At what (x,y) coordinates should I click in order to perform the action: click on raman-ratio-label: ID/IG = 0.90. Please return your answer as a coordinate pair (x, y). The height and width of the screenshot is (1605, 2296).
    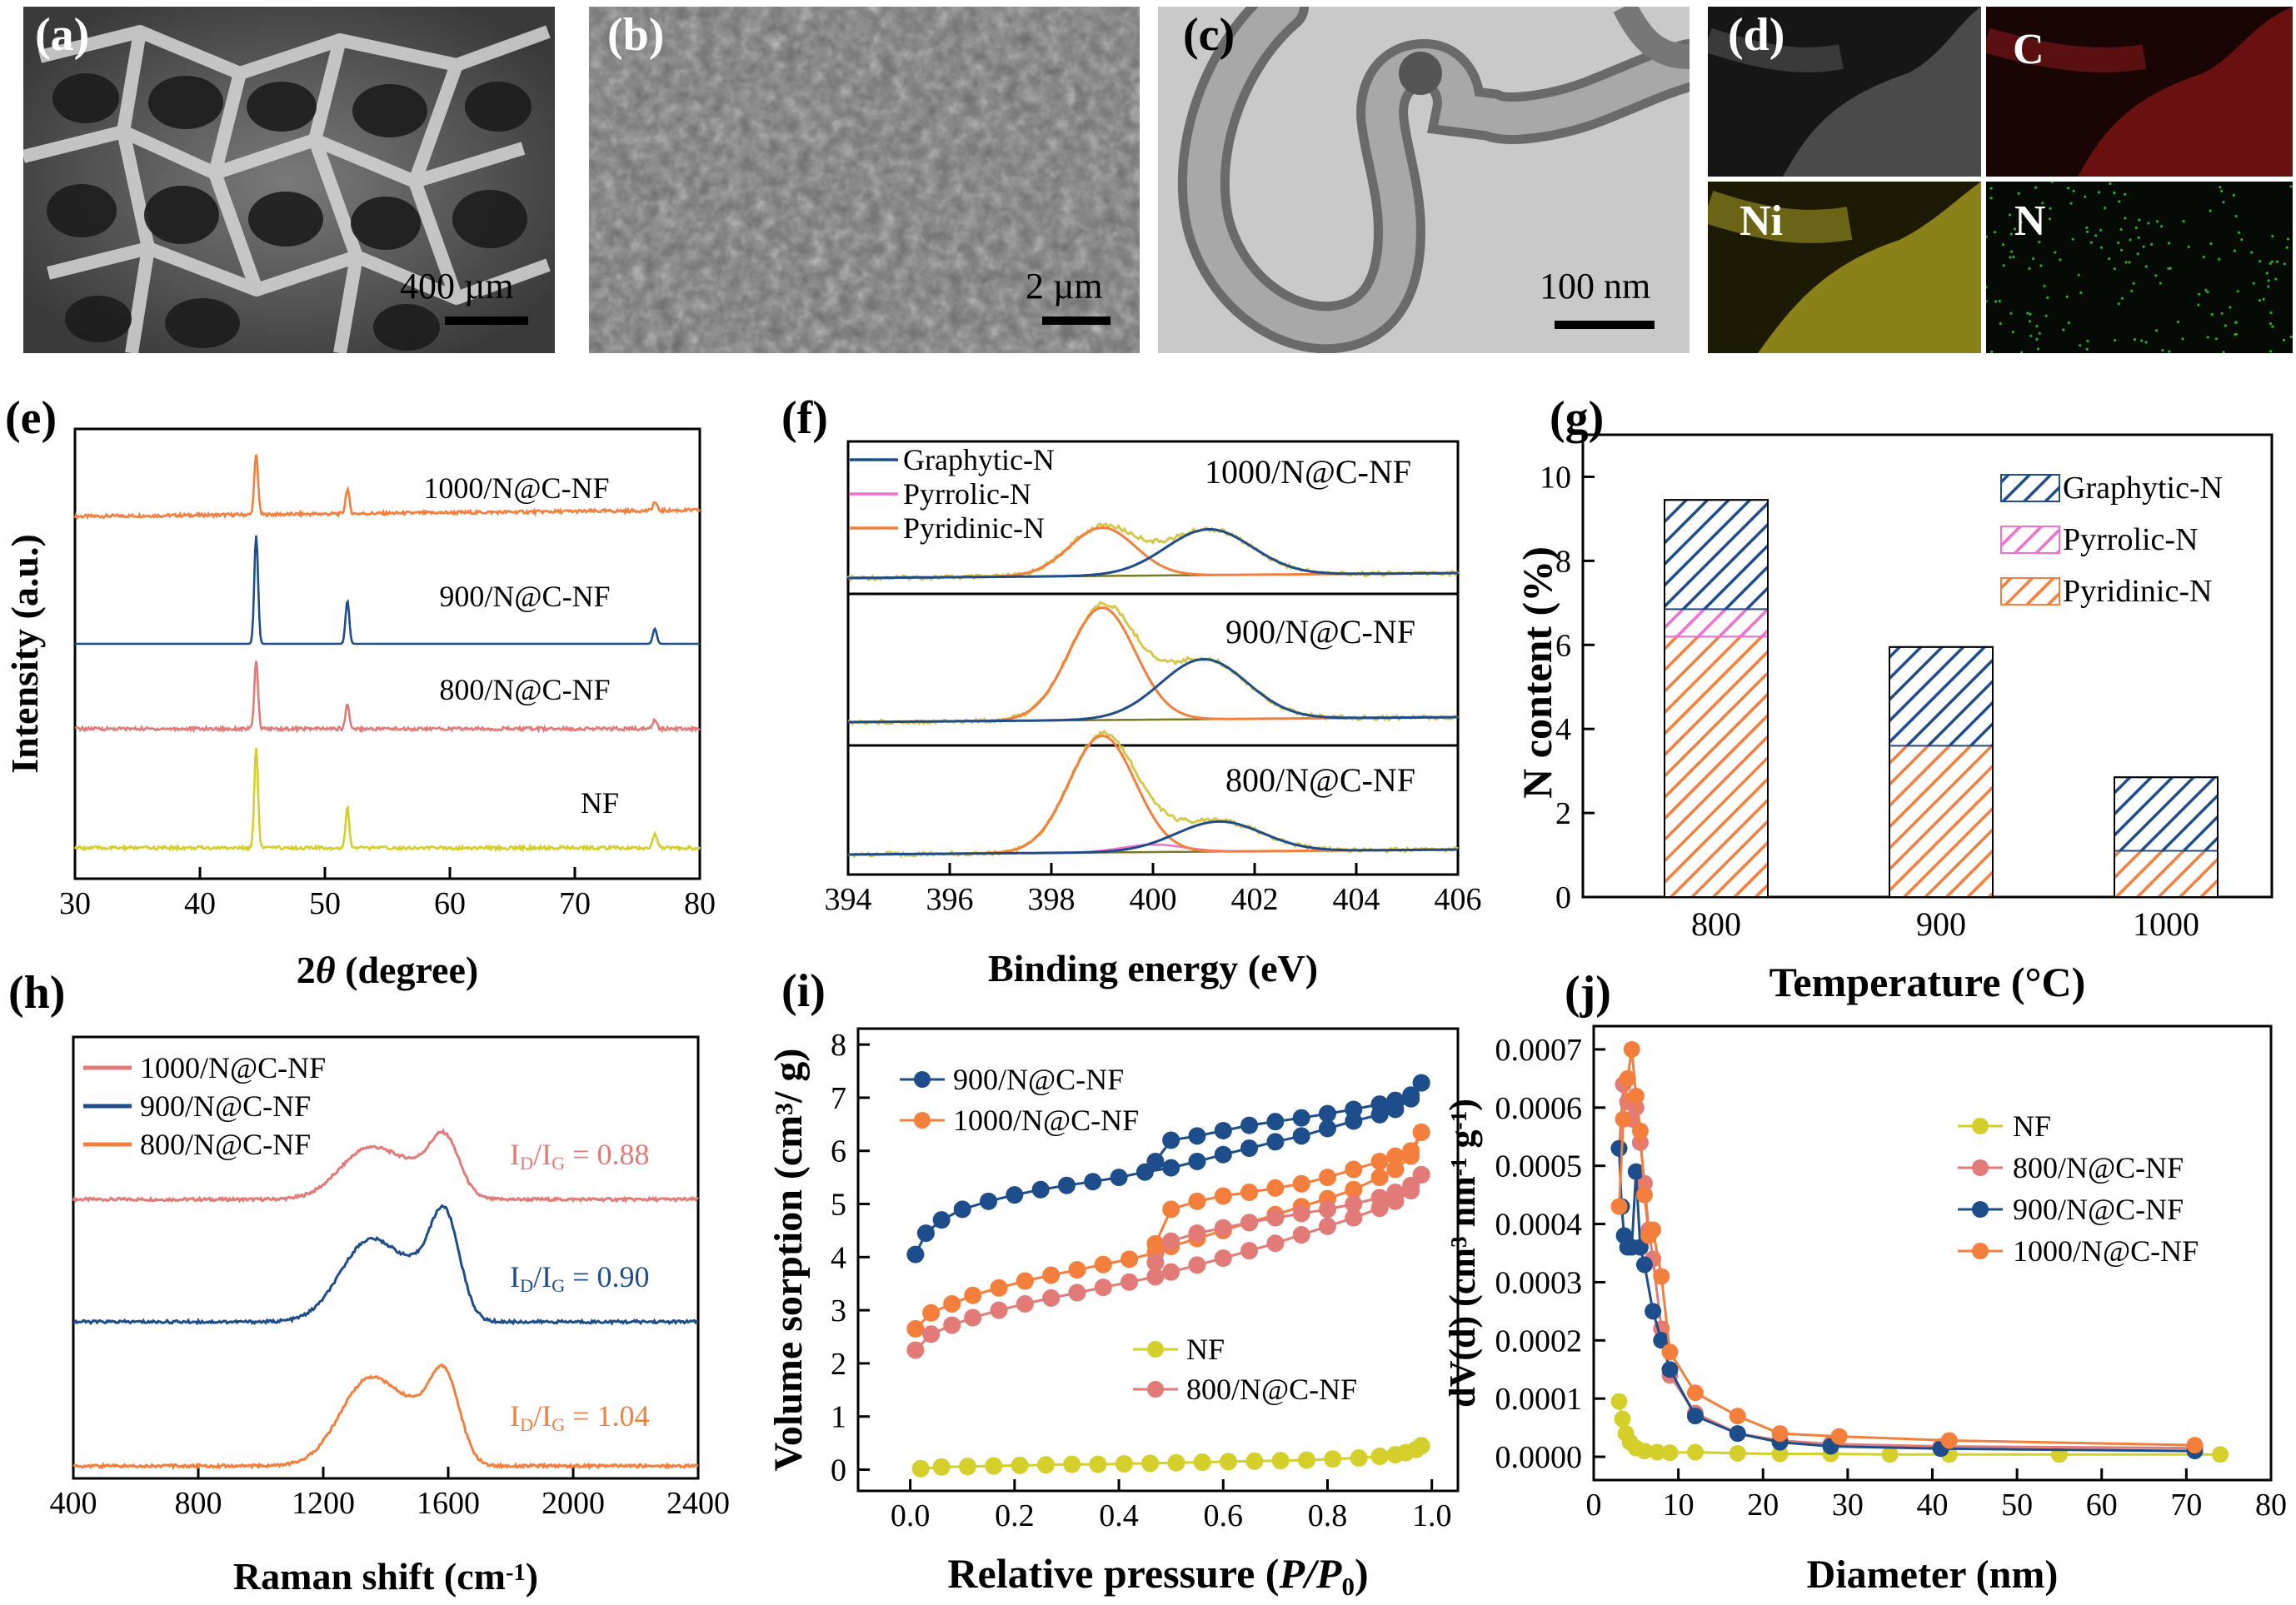
    Looking at the image, I should click on (580, 1278).